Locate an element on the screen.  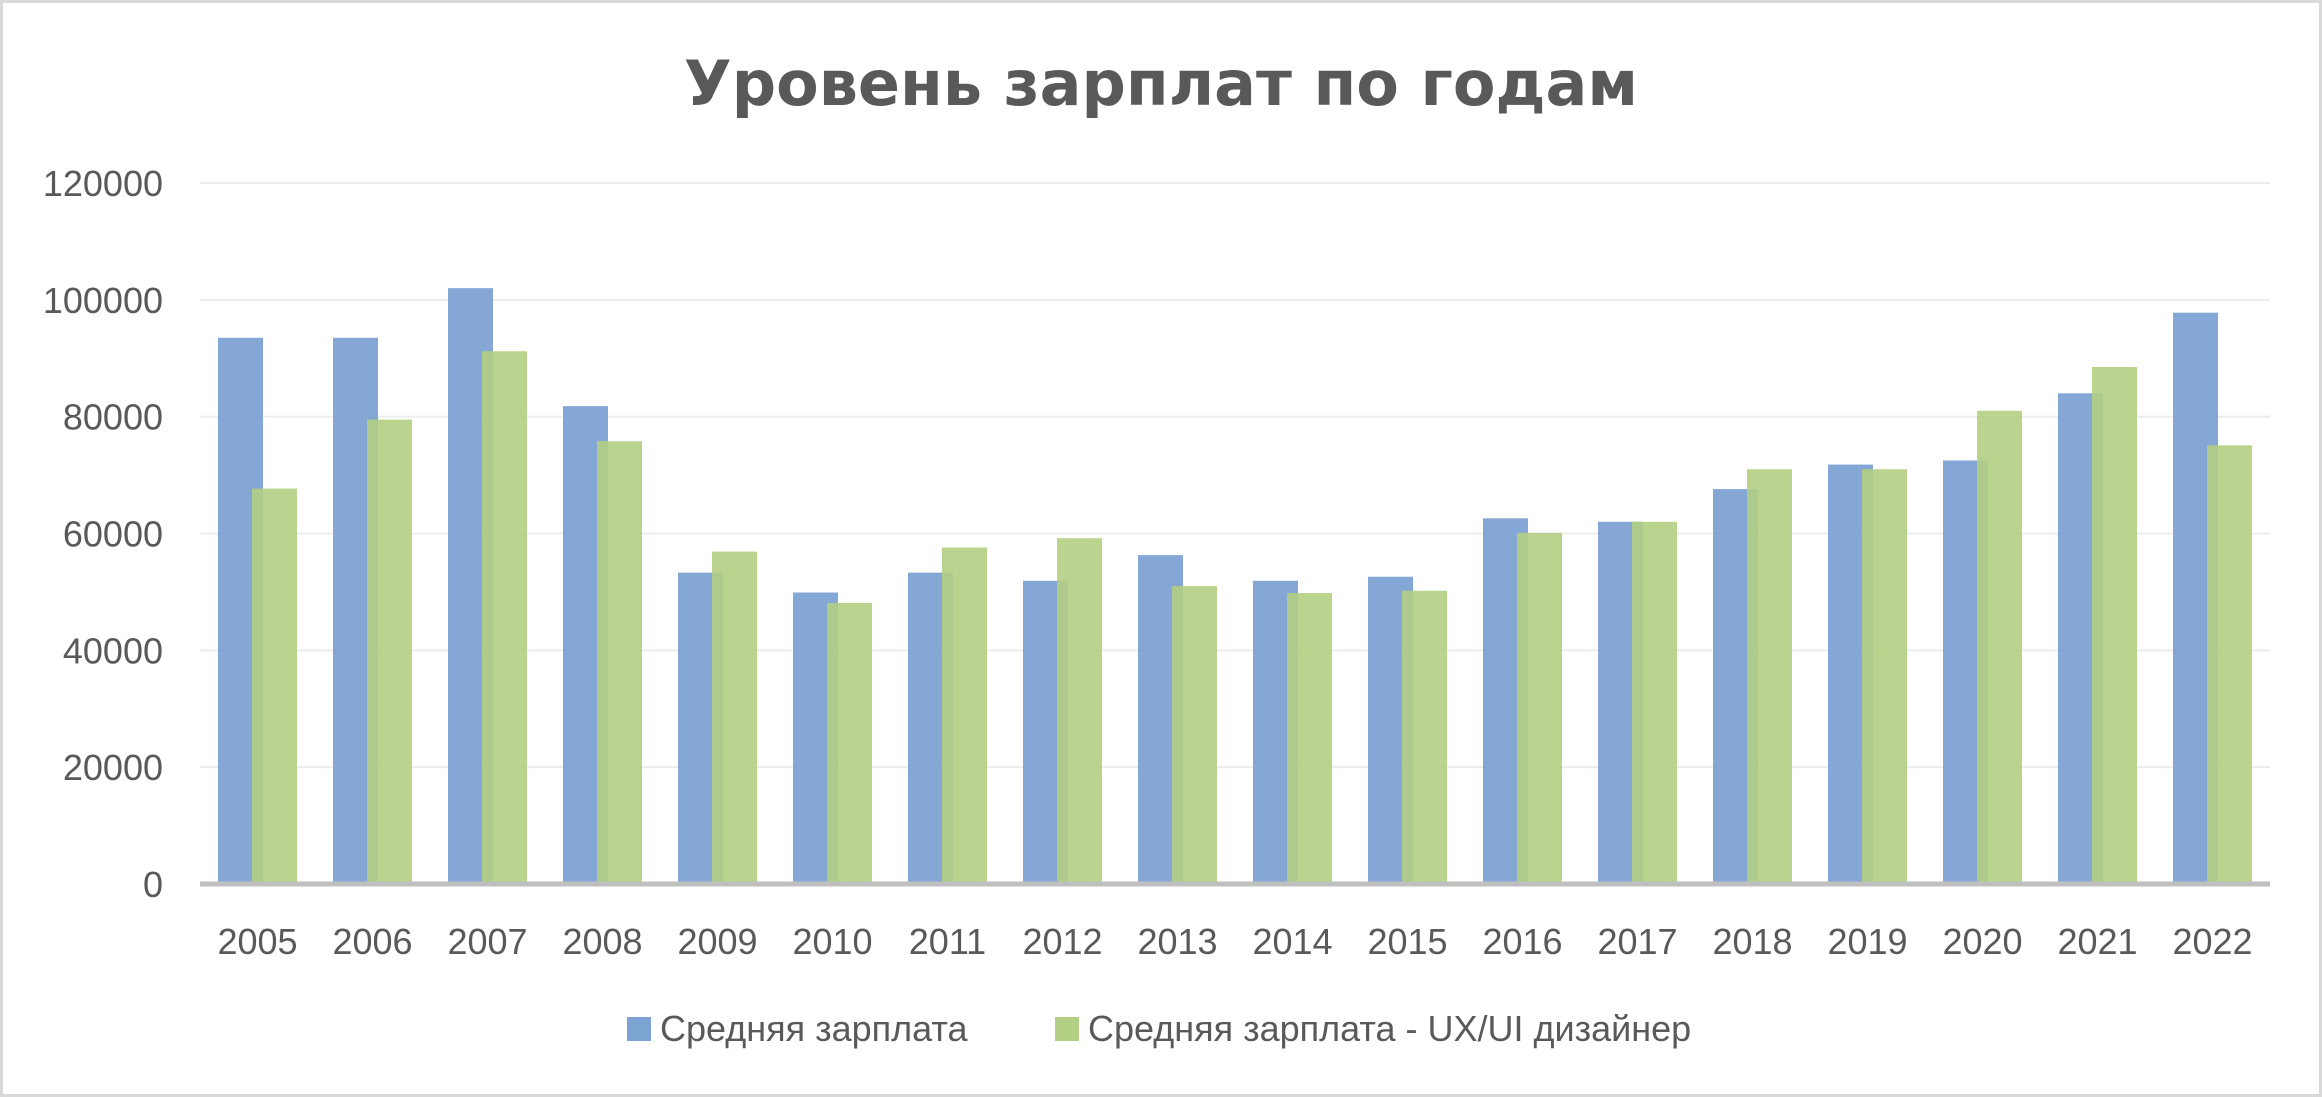
legend-label-series-2: Средняя зарплата - UX/UI дизайнер is located at coordinates (1389, 1028).